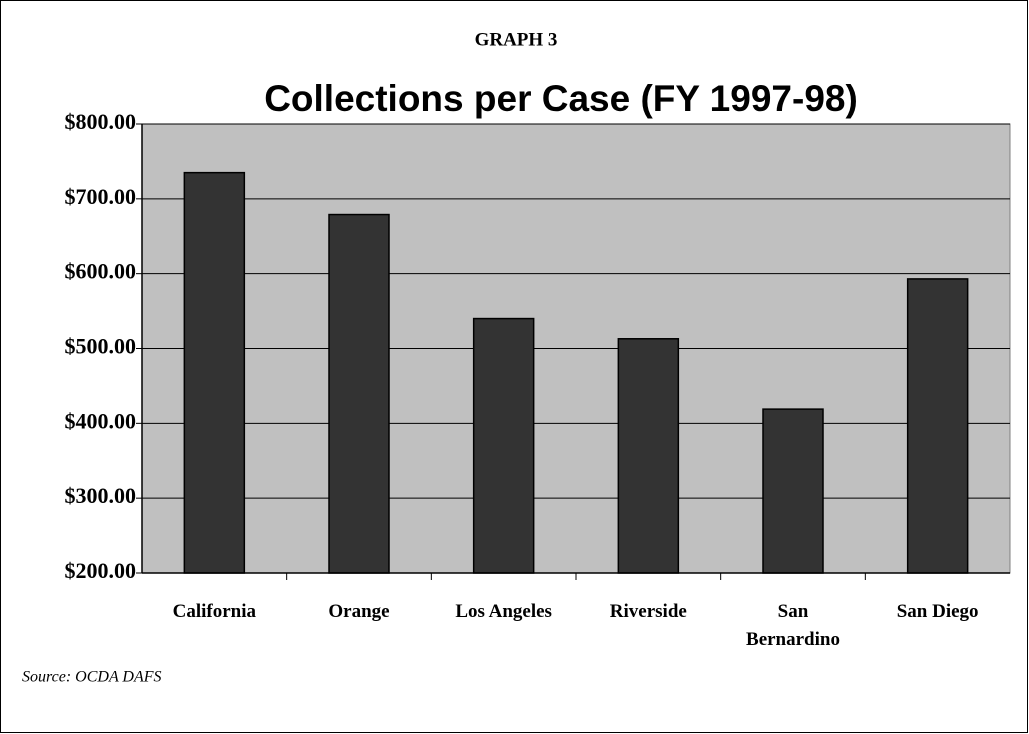 Image resolution: width=1029 pixels, height=734 pixels. What do you see at coordinates (101, 420) in the screenshot?
I see `y-tick-label: $400.00` at bounding box center [101, 420].